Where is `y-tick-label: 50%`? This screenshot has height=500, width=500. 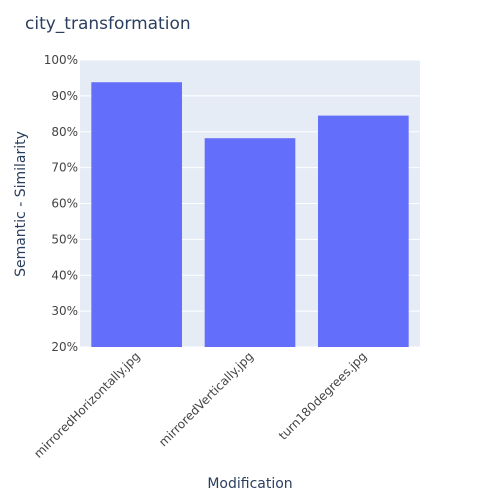 y-tick-label: 50% is located at coordinates (64, 239).